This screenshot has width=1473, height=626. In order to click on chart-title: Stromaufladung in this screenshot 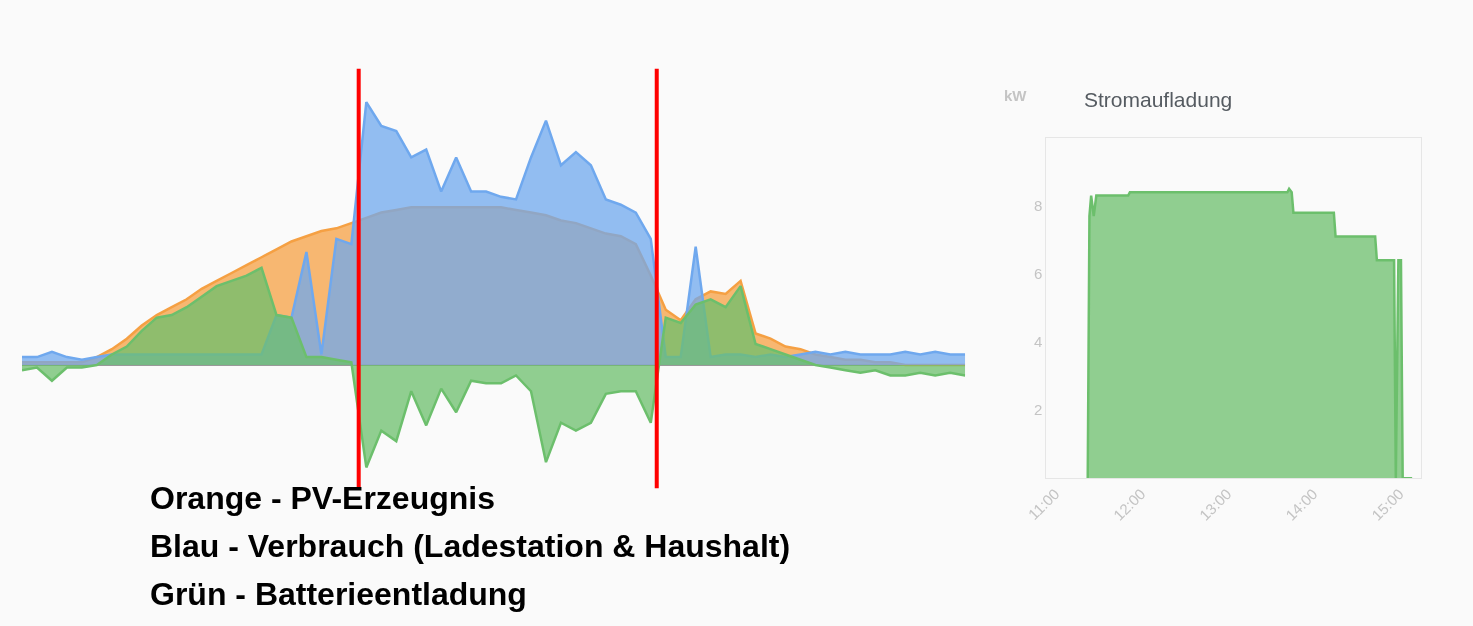, I will do `click(1158, 99)`.